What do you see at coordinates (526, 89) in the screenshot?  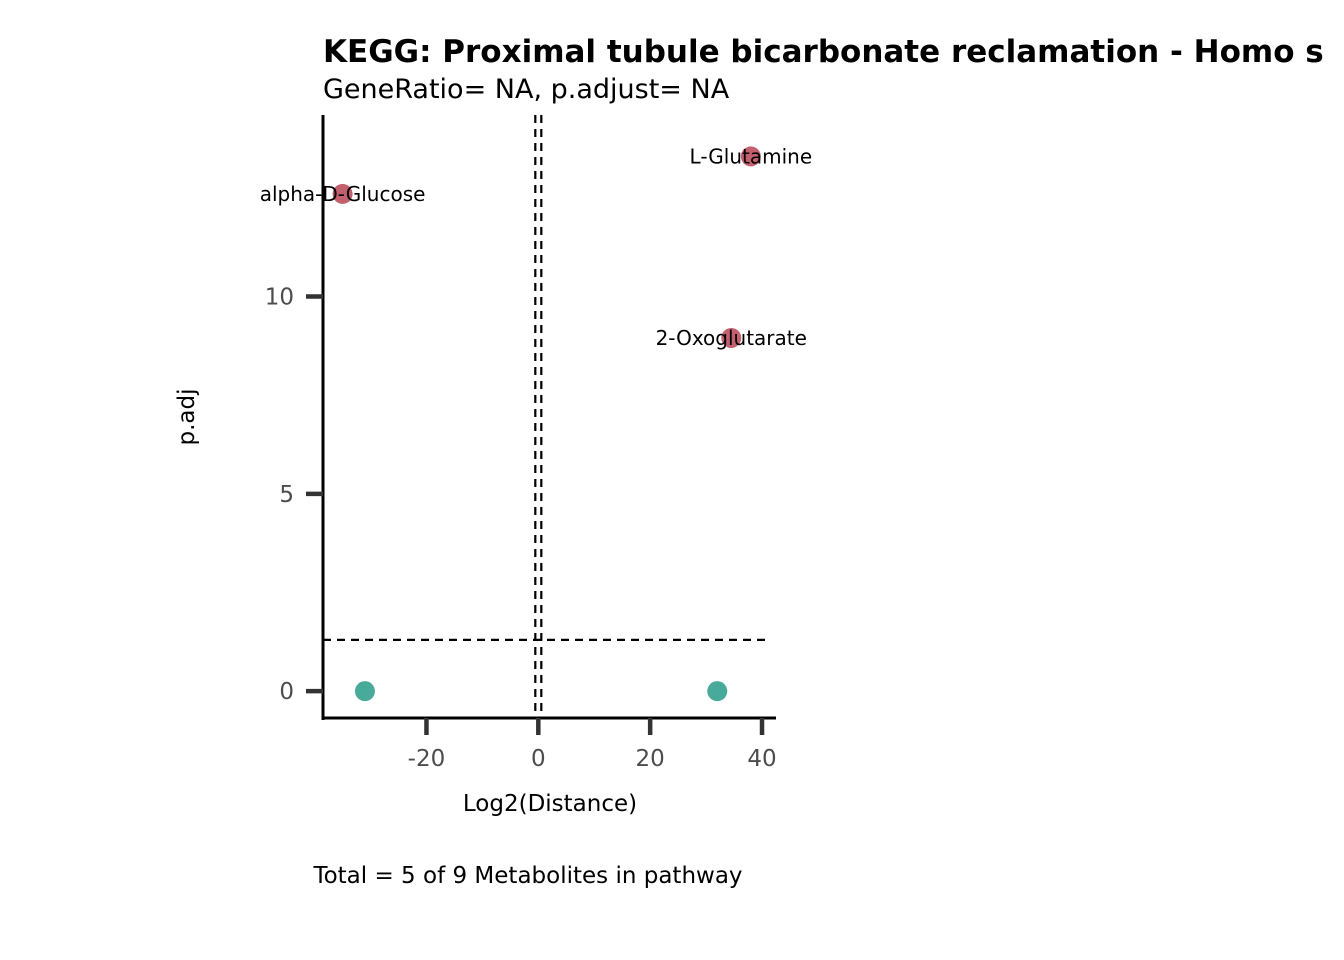 I see `chart-subtitle: GeneRatio= NA, p.adjust= NA` at bounding box center [526, 89].